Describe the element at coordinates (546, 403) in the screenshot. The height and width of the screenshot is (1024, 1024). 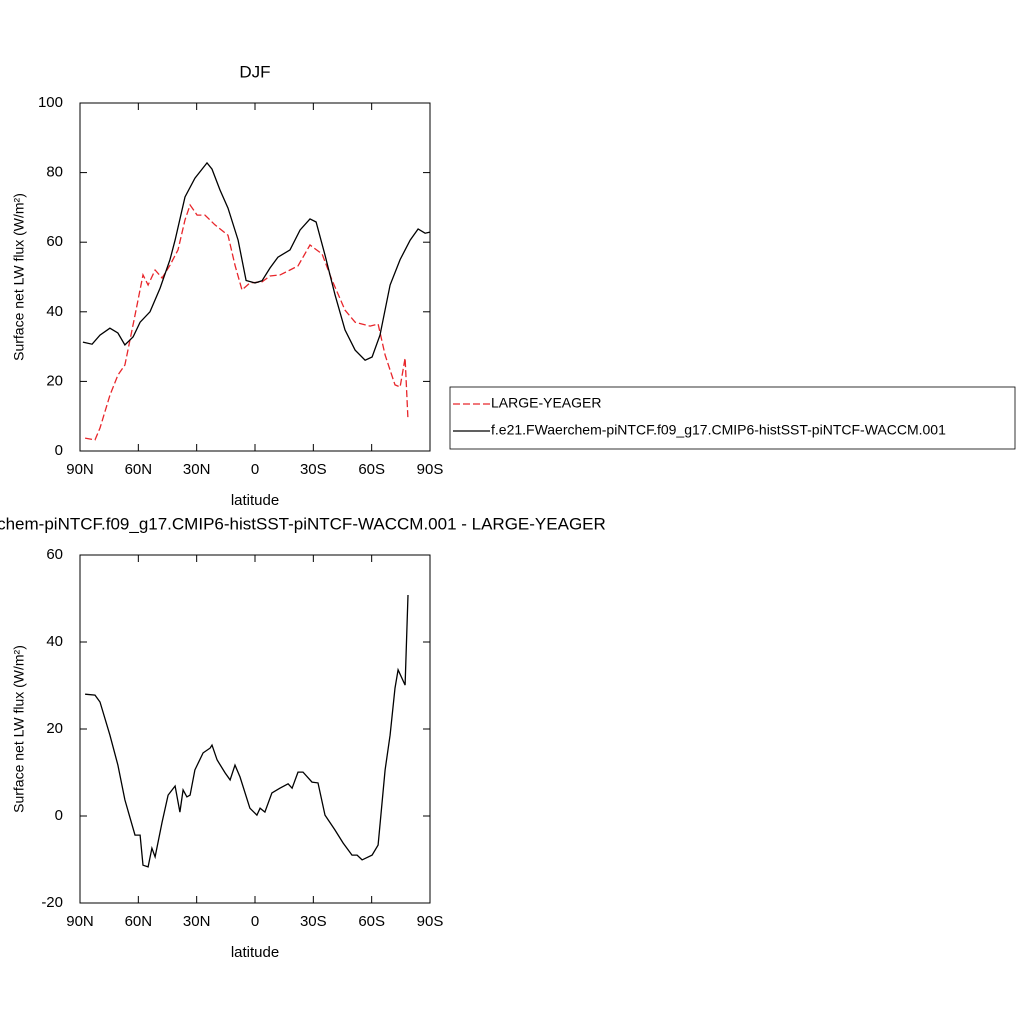
I see `legend-label: LARGE-YEAGER` at that location.